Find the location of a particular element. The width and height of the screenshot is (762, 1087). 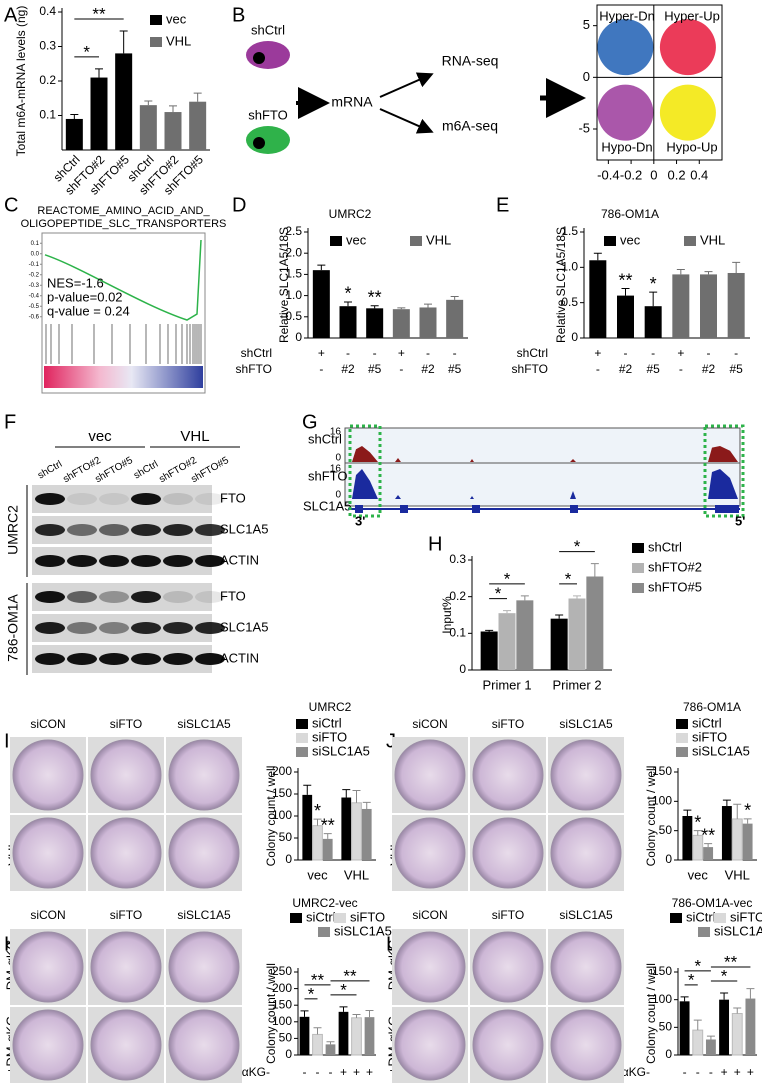

x-tick-label: vec is located at coordinates (317, 874).